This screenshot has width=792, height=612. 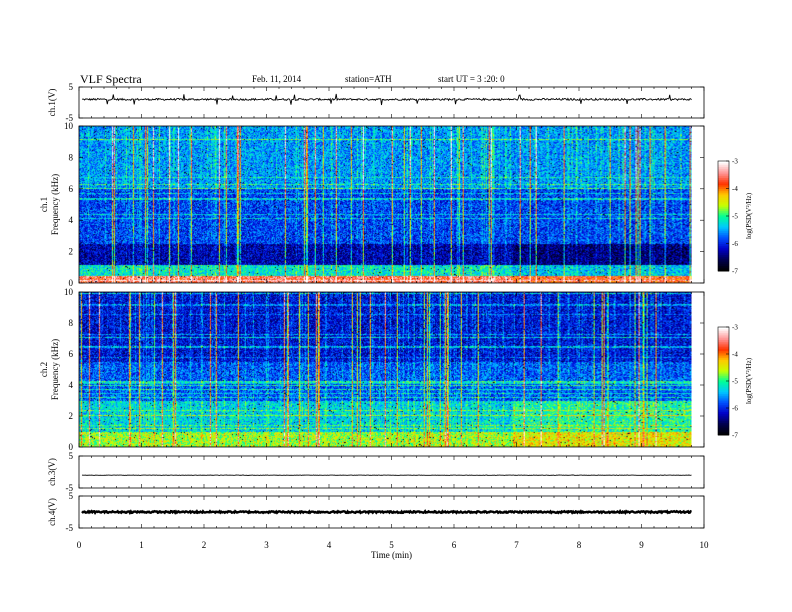 I want to click on ch4-waveform-ytick-label: -5, so click(x=70, y=528).